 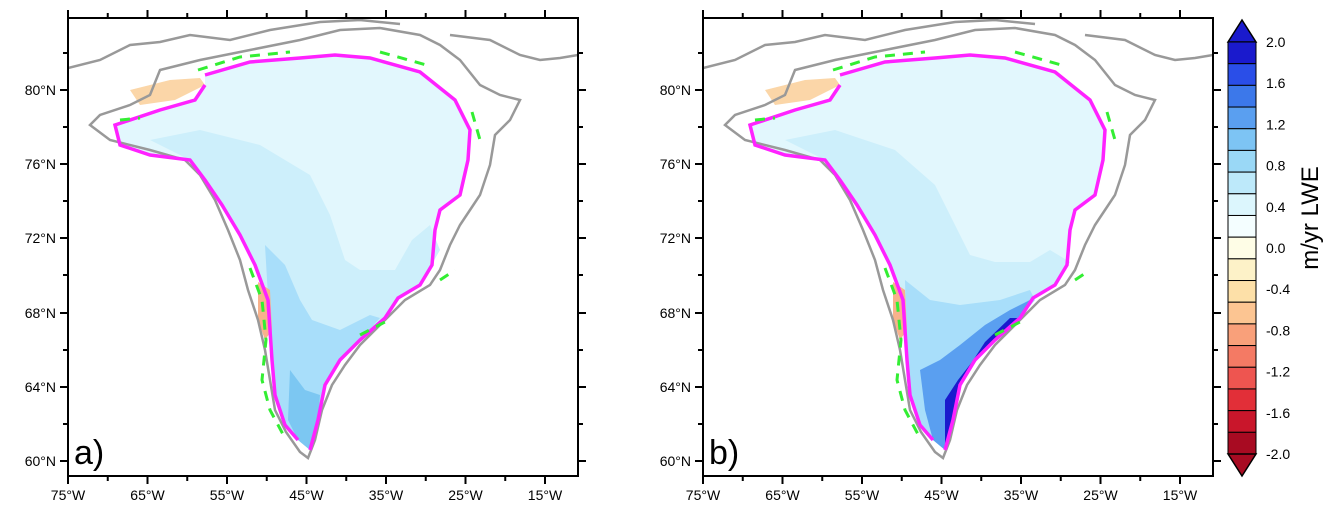 What do you see at coordinates (675, 313) in the screenshot?
I see `panel-b-lat-label: 68°N` at bounding box center [675, 313].